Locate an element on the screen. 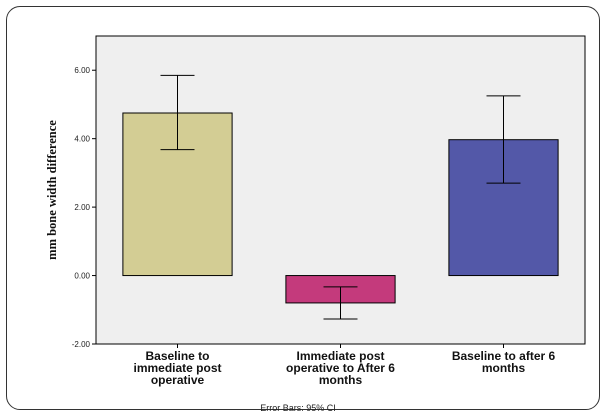 The width and height of the screenshot is (608, 419). y-axis-label: mm bone width difference is located at coordinates (52, 190).